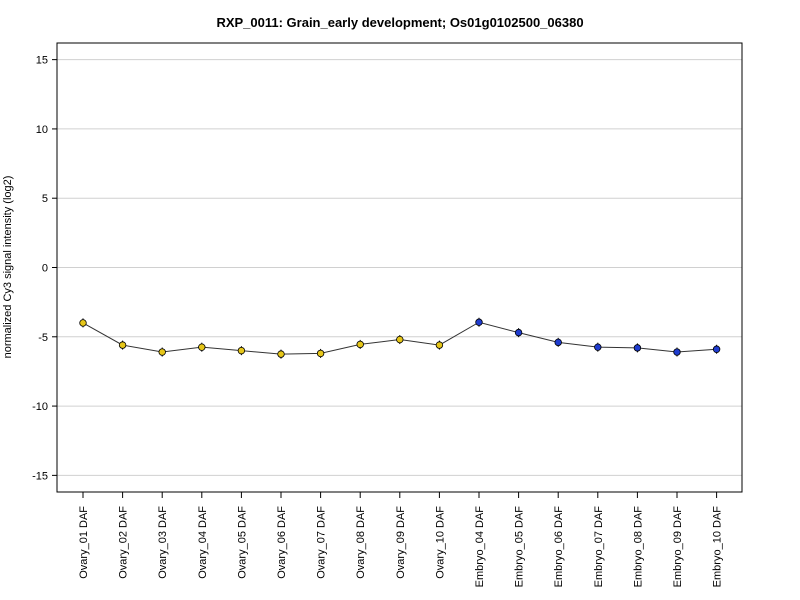 Image resolution: width=800 pixels, height=600 pixels. What do you see at coordinates (361, 542) in the screenshot?
I see `x-tick-label: Ovary_08 DAF` at bounding box center [361, 542].